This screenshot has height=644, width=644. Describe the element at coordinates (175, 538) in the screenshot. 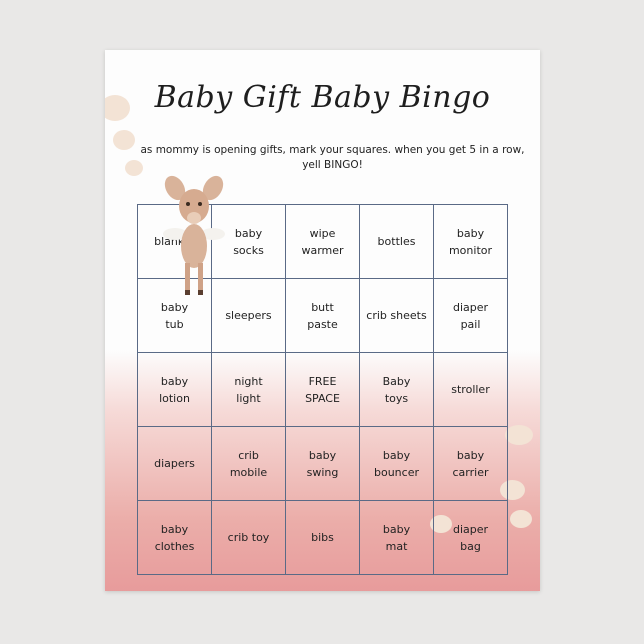

I see `bingo-cell: baby clothes` at that location.